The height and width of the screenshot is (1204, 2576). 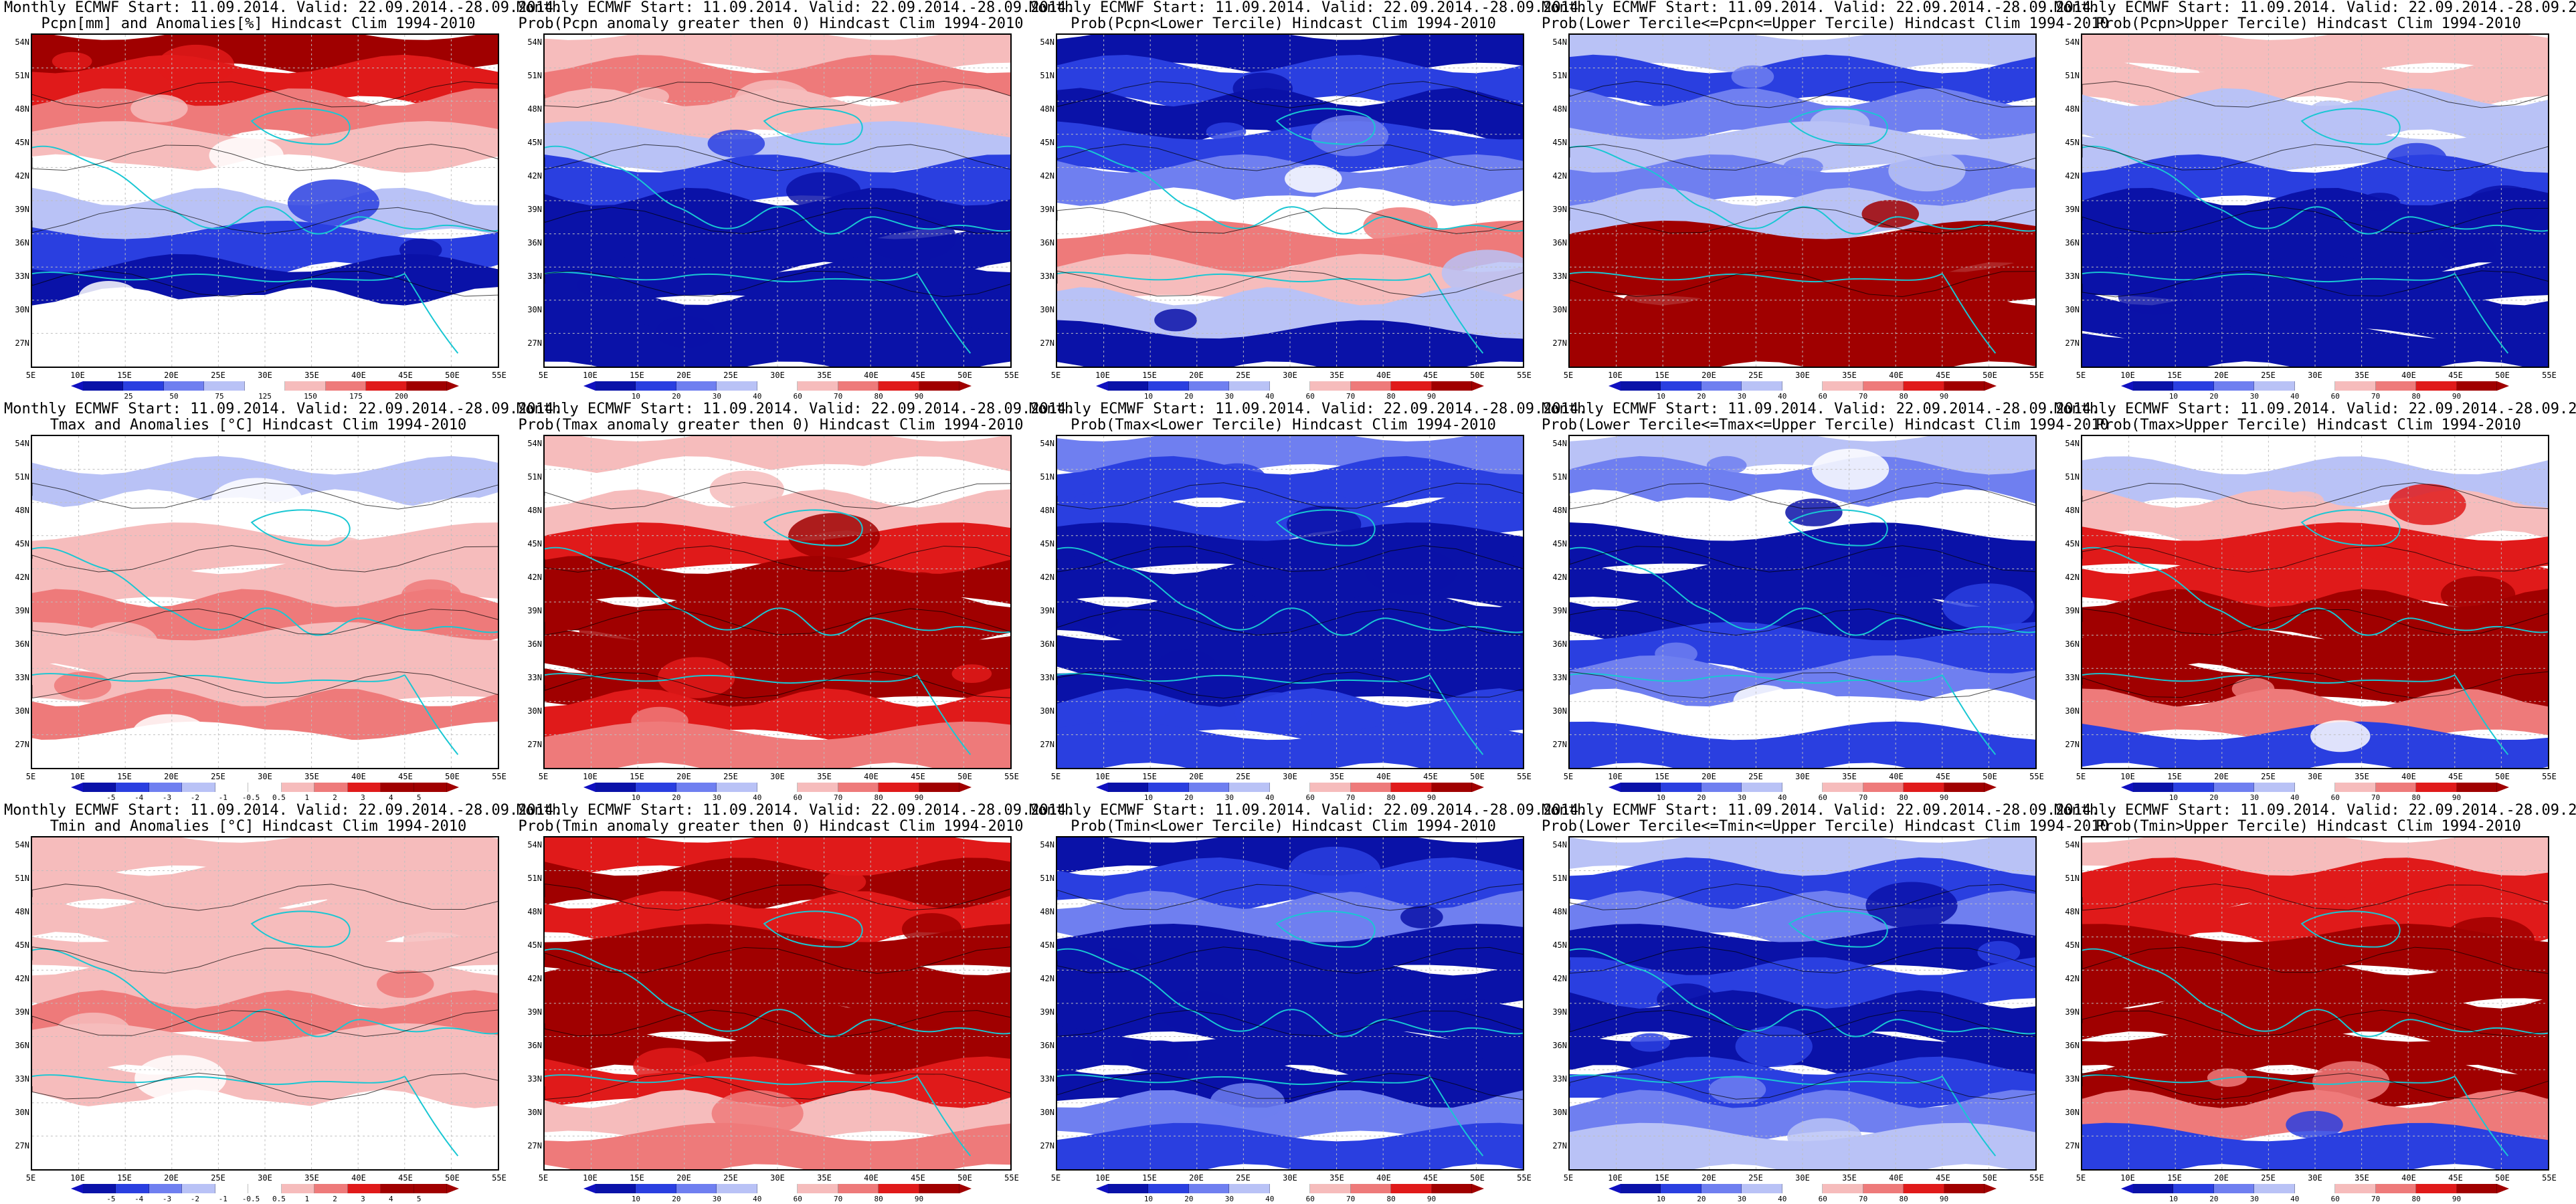 What do you see at coordinates (1270, 797) in the screenshot?
I see `colorbar-tick-label: 40` at bounding box center [1270, 797].